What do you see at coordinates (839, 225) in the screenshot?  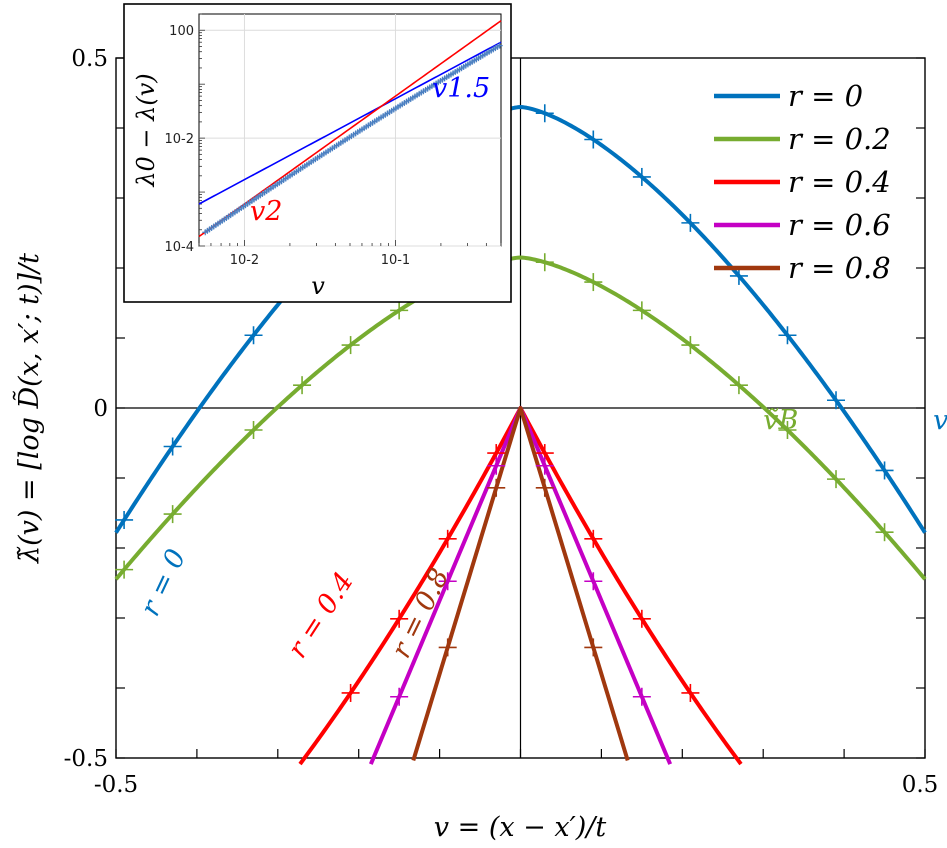 I see `legend-label-3: r = 0.6` at bounding box center [839, 225].